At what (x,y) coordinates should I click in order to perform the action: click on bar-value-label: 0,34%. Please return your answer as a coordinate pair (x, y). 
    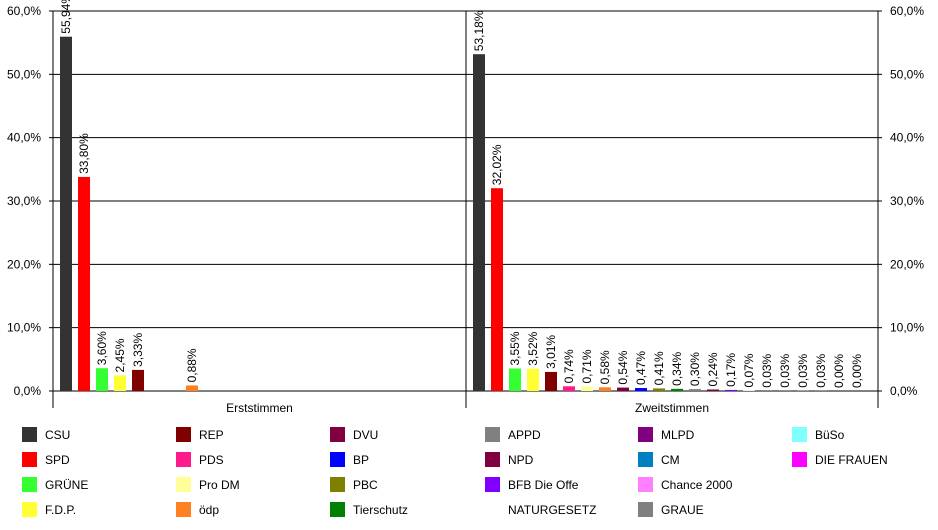
    Looking at the image, I should click on (677, 368).